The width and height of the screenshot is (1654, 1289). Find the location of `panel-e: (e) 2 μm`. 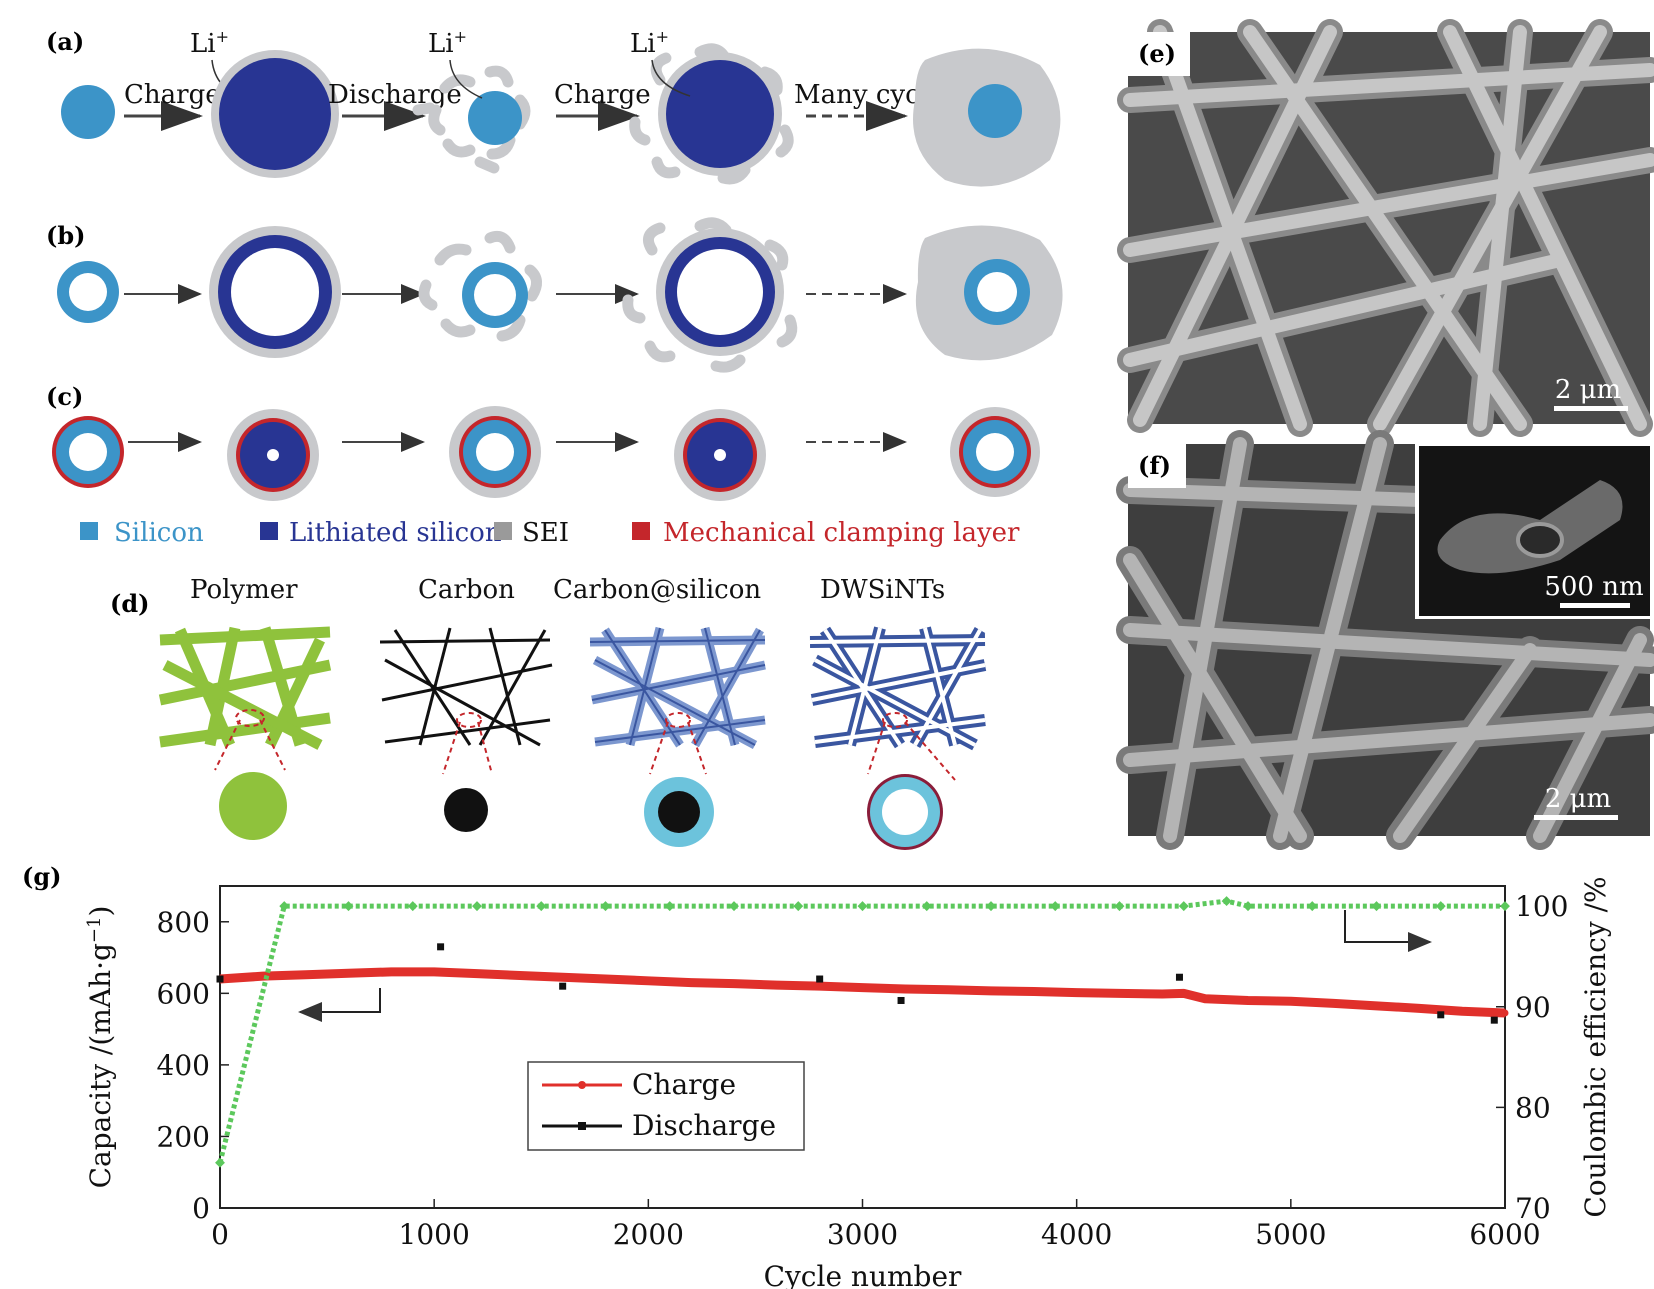

panel-e: (e) 2 μm is located at coordinates (1385, 228).